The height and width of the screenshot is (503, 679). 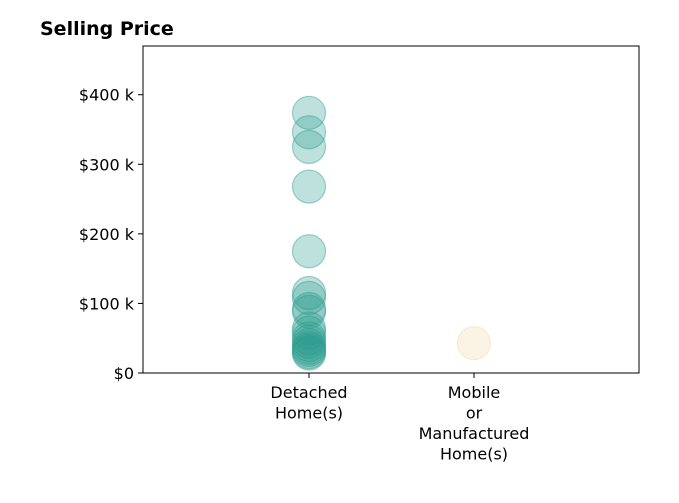 What do you see at coordinates (474, 433) in the screenshot?
I see `x-tick-label: Manufactured` at bounding box center [474, 433].